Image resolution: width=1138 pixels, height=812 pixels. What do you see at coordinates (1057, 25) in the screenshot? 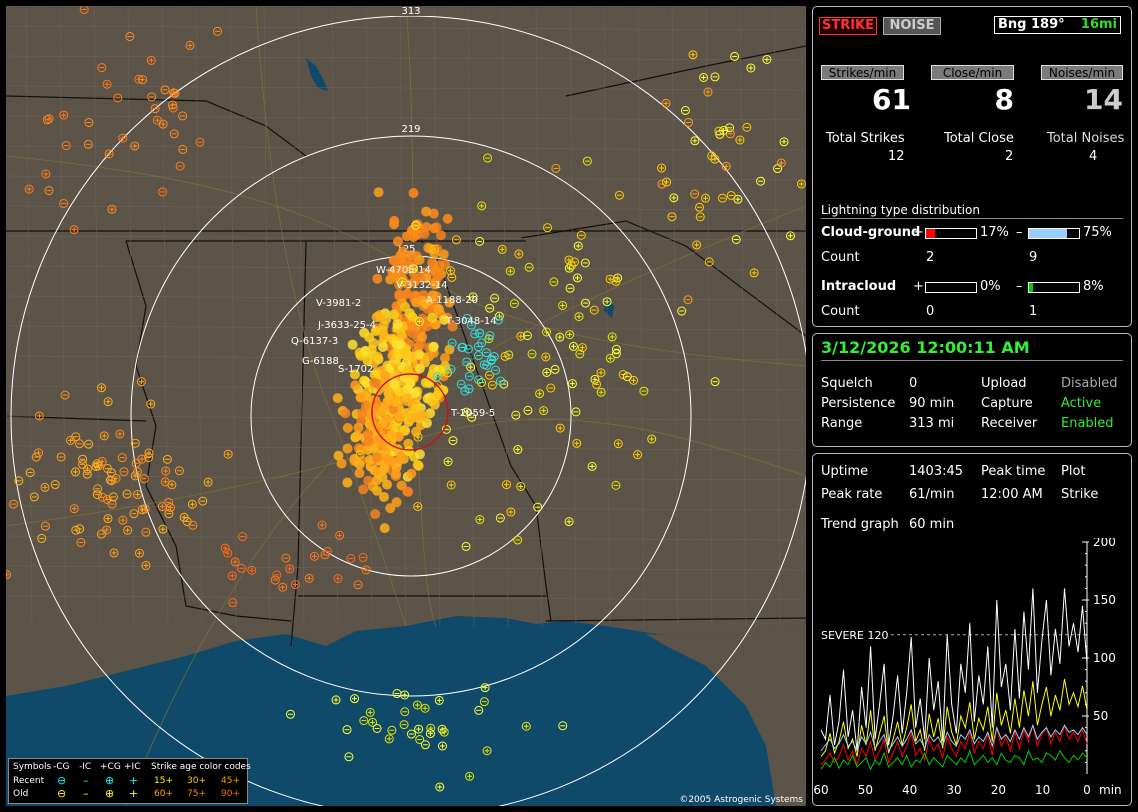
I see `bearing-box: Bng 189° 16mi` at bounding box center [1057, 25].